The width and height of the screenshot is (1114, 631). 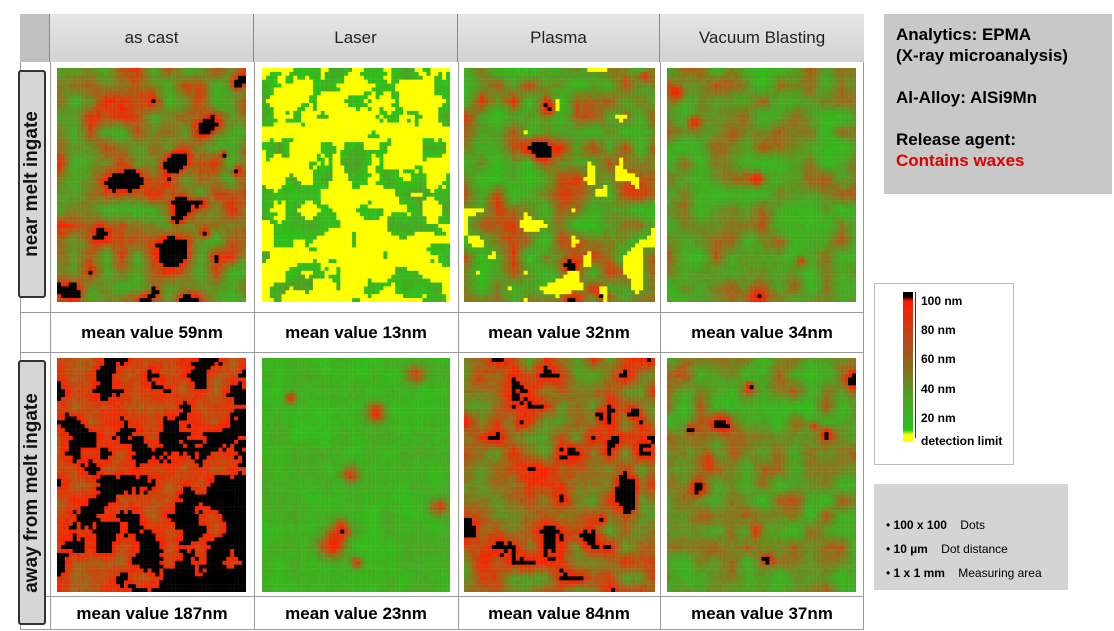 What do you see at coordinates (762, 332) in the screenshot?
I see `mean-value-near-vacuum-blasting: mean value 34nm` at bounding box center [762, 332].